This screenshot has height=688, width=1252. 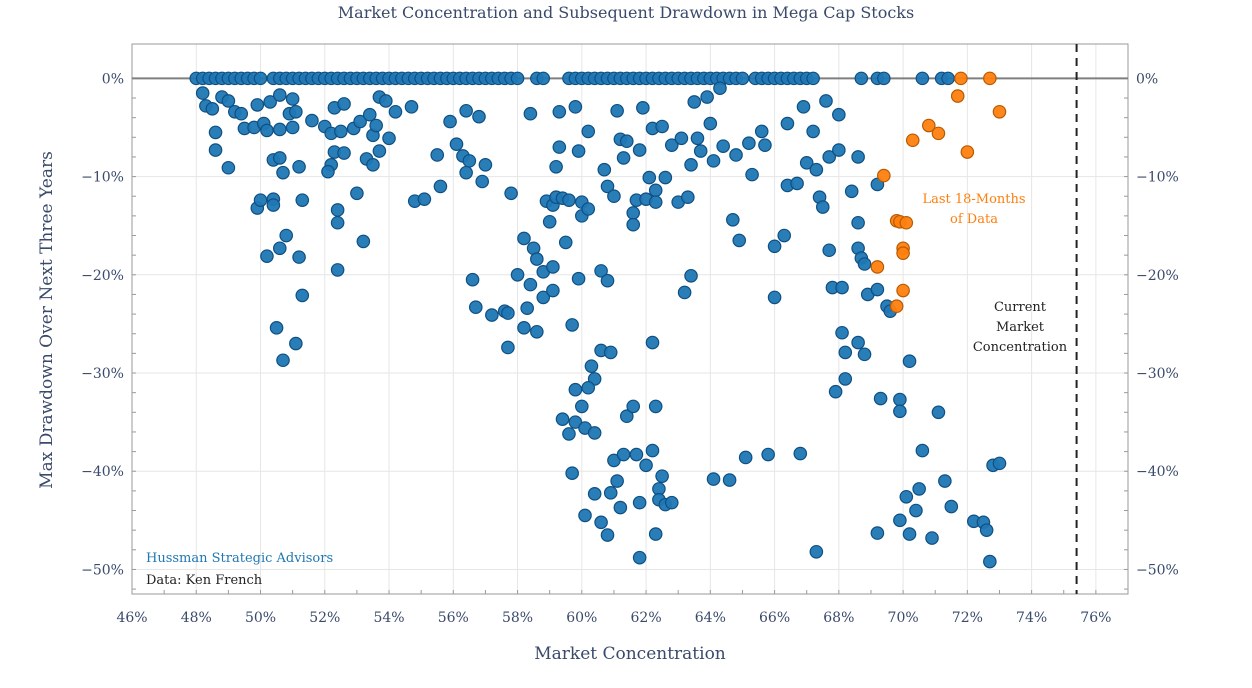 What do you see at coordinates (1157, 324) in the screenshot?
I see `y-axis-right: 0% −10% −20% −30% −40% −50%` at bounding box center [1157, 324].